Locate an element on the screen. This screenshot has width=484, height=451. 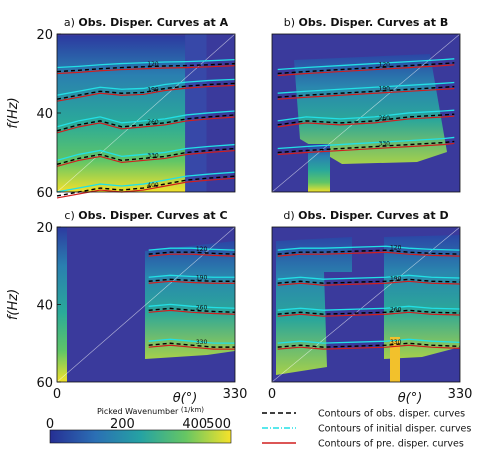
panel-title-prefix: d) is located at coordinates (290, 215).